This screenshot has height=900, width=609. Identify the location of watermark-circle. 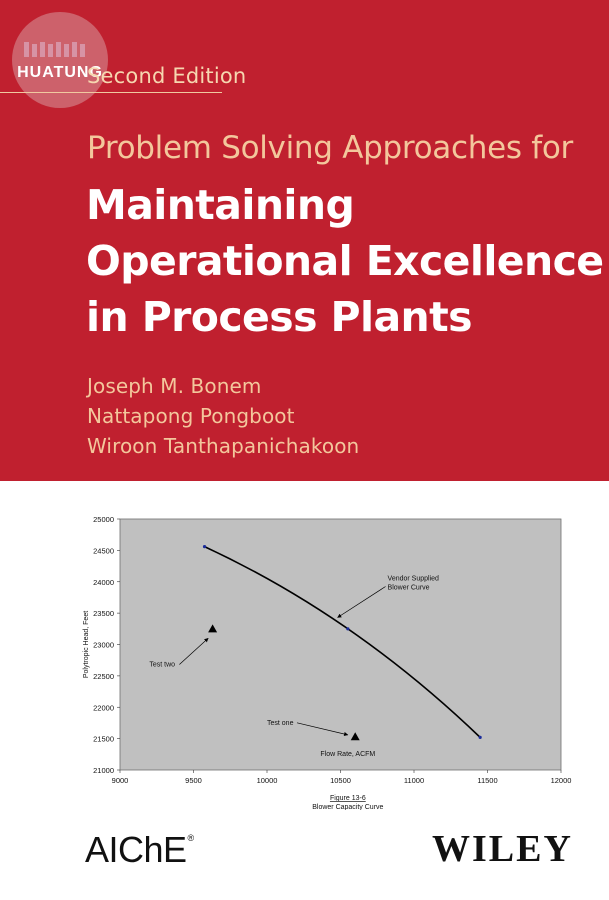
(60, 60).